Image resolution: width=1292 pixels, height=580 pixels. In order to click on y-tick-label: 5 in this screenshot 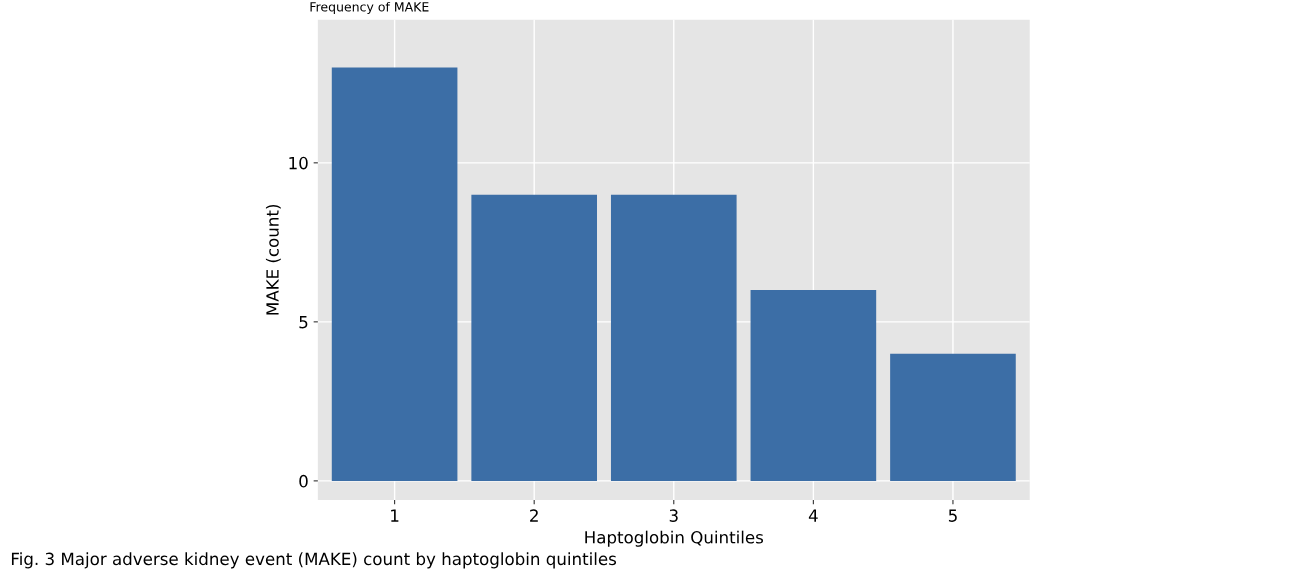, I will do `click(303, 322)`.